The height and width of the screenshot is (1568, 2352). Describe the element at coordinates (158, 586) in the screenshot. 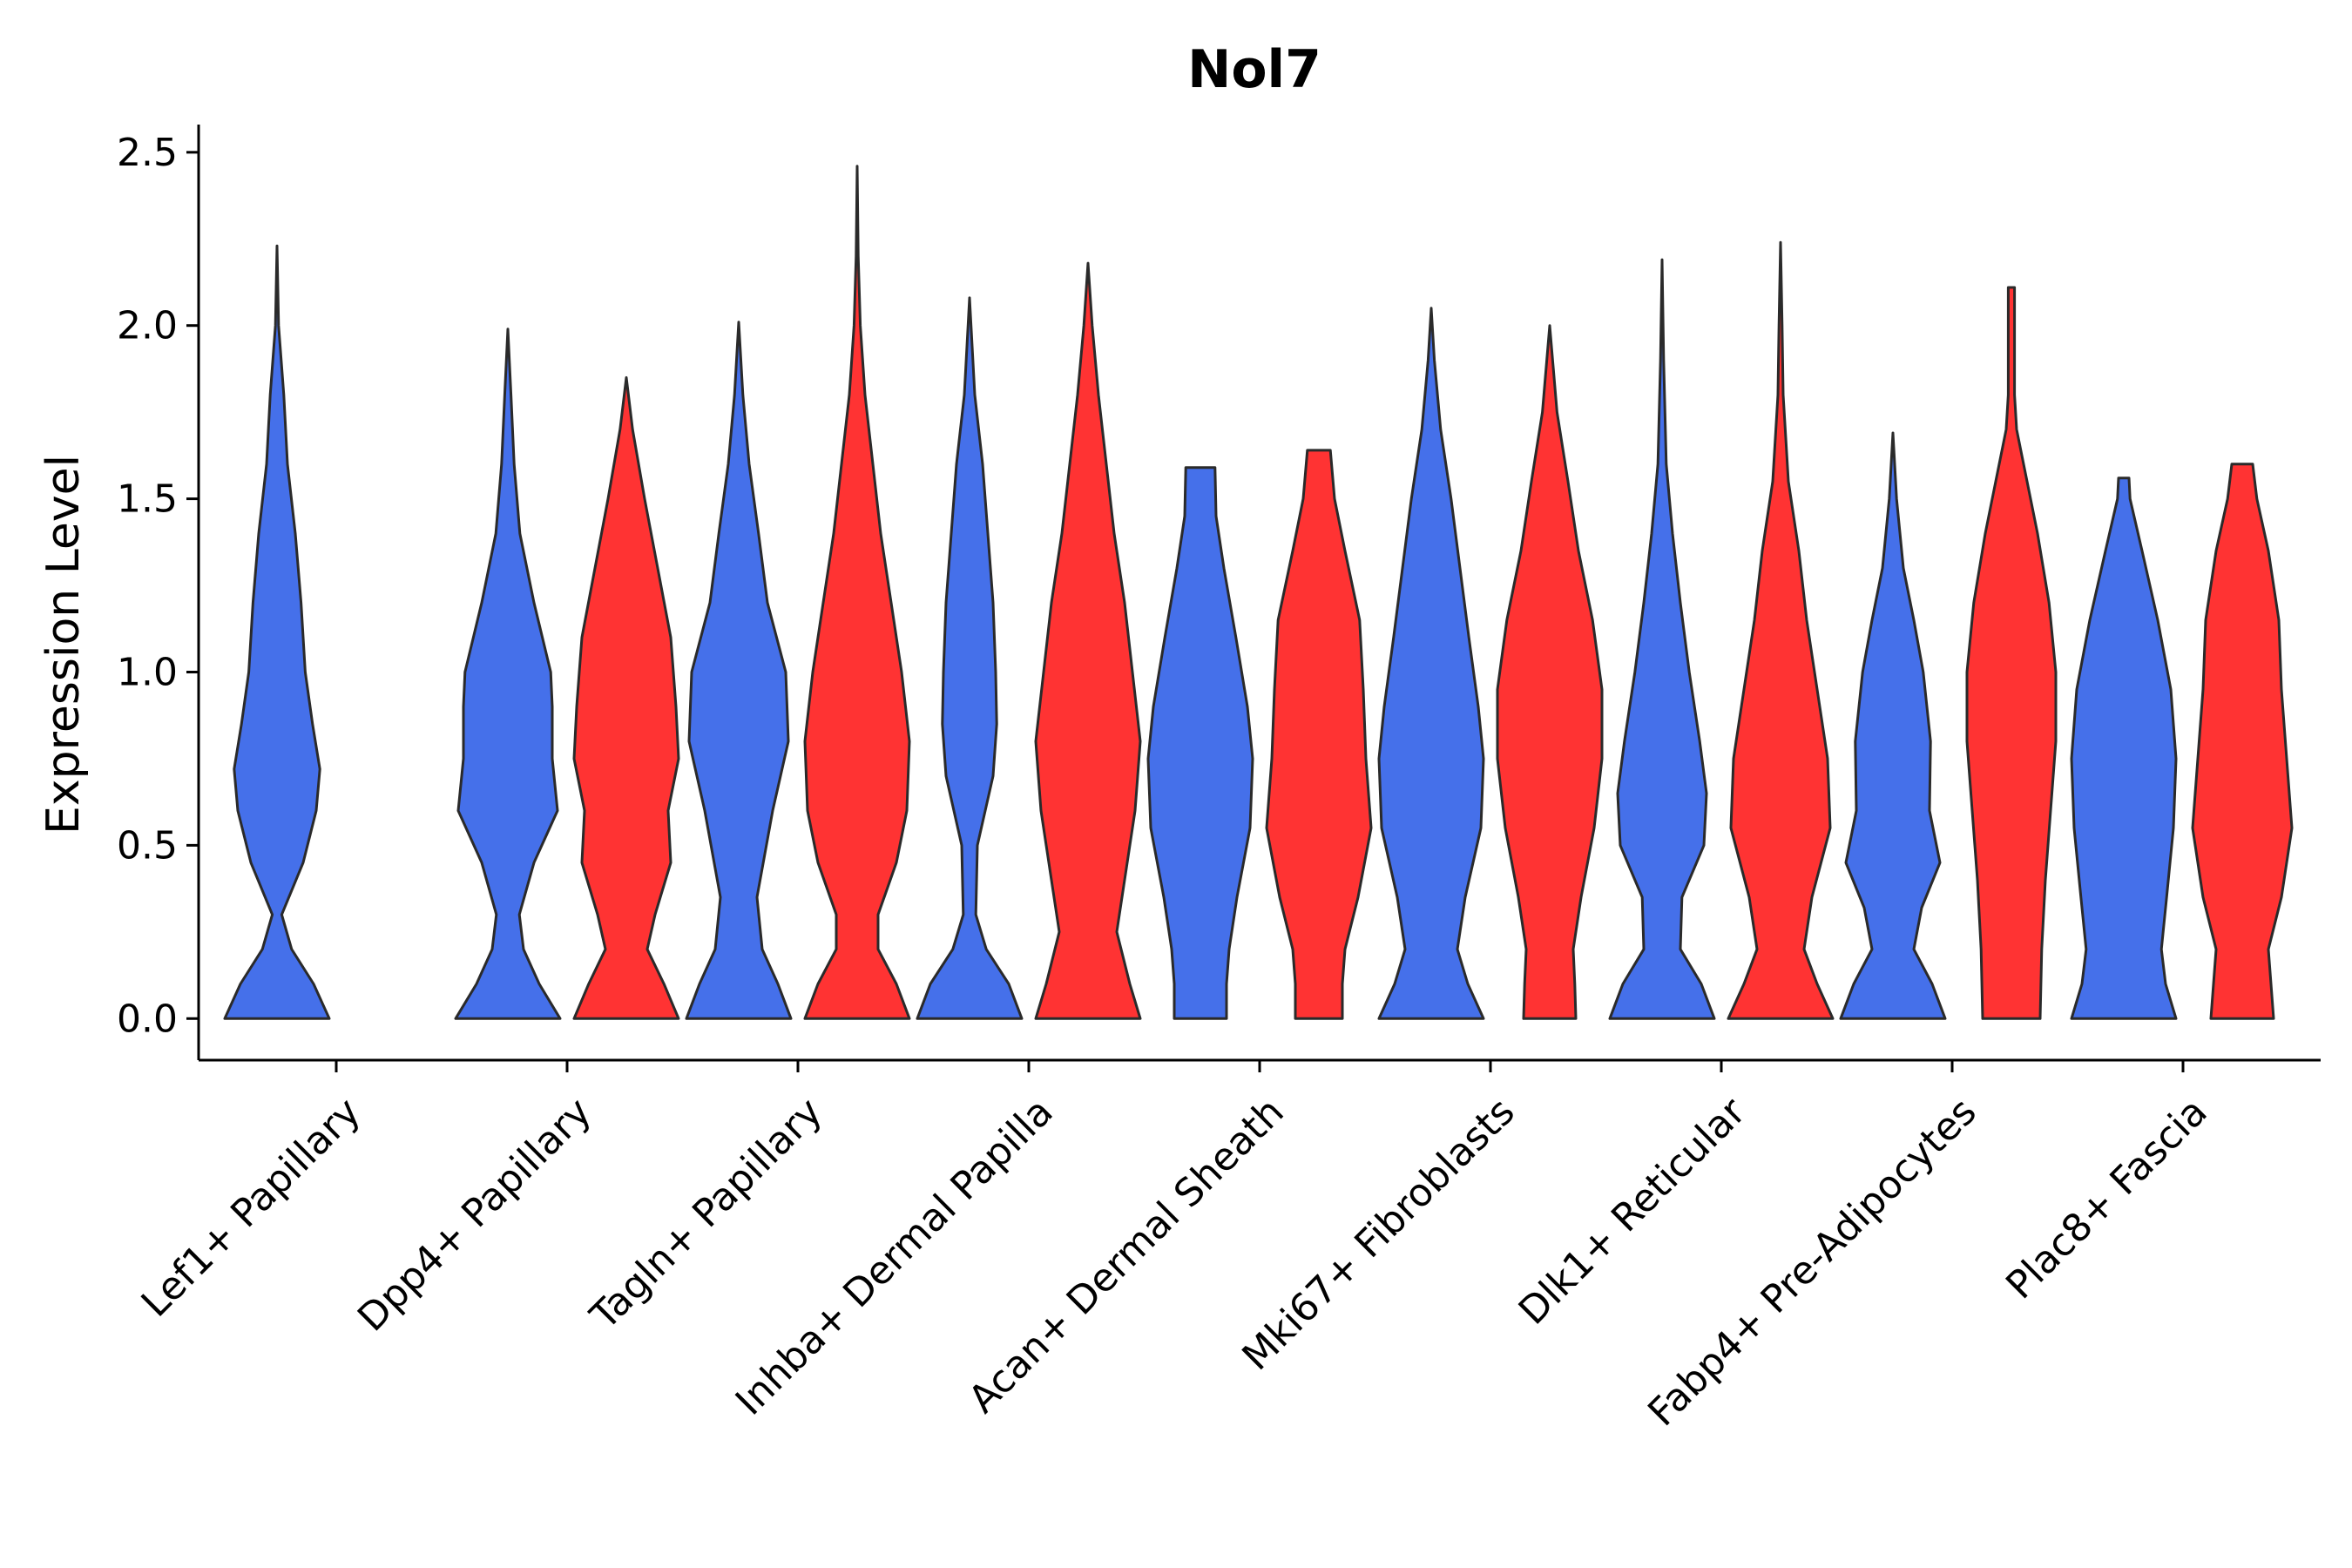

I see `y-axis-ticks: 0.0 0.5 1.0 1.5 2.0 2.5` at that location.